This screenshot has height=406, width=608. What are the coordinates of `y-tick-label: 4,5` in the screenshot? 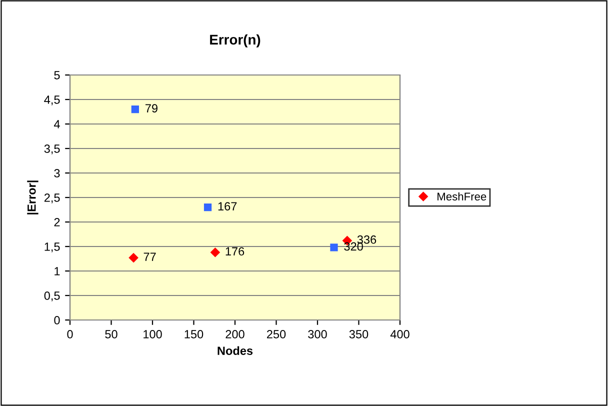 It's located at (52, 101).